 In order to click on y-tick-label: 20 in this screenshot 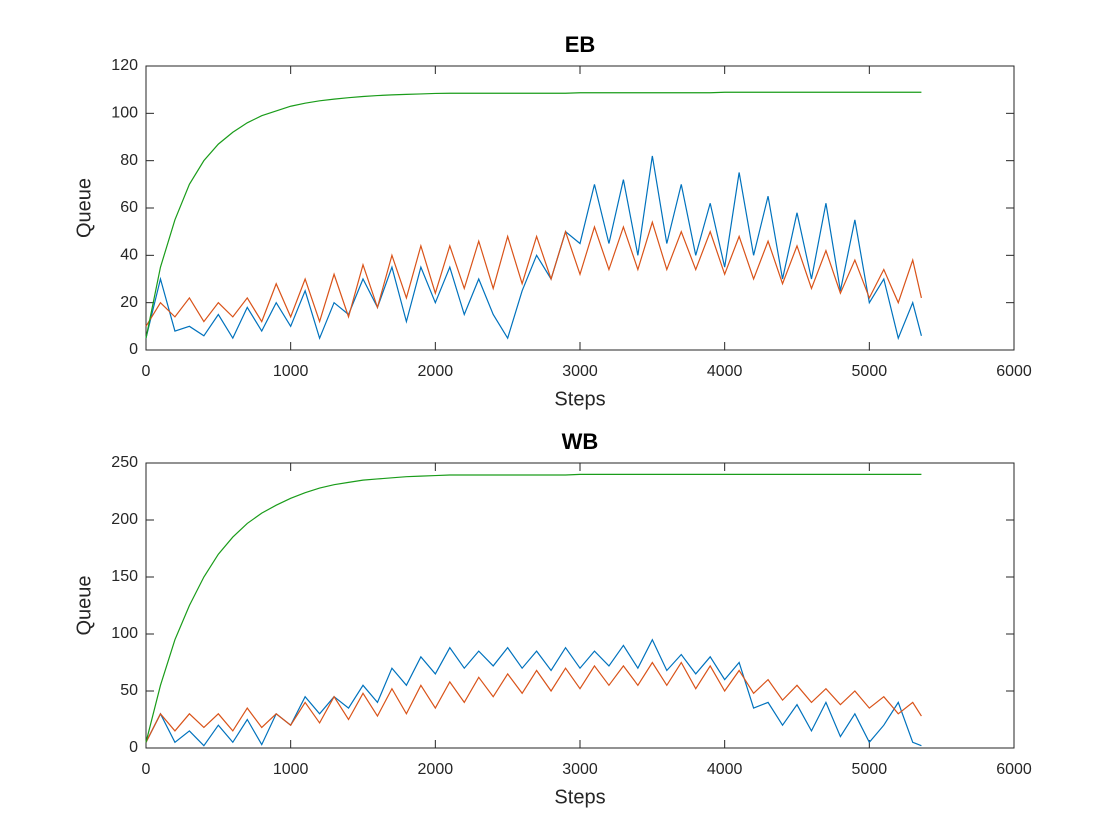, I will do `click(129, 302)`.